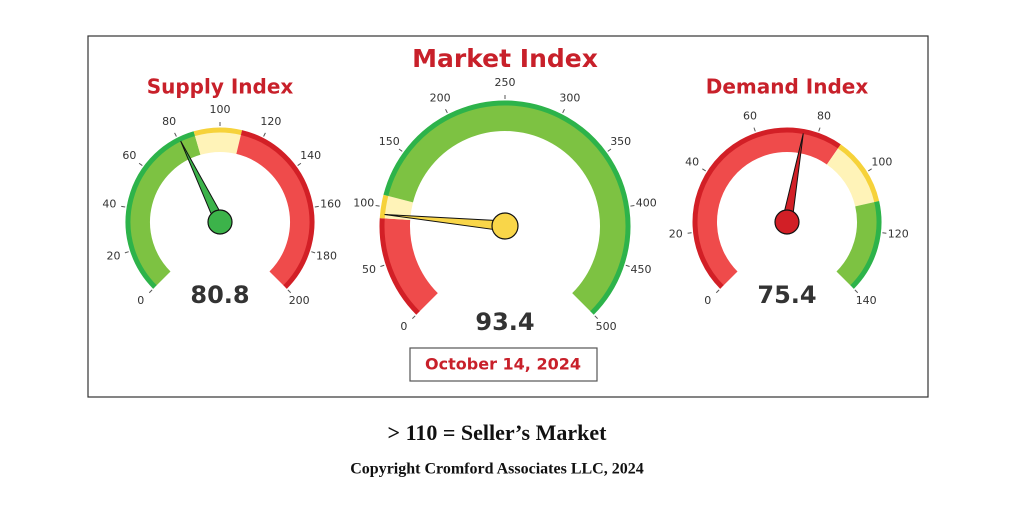 This screenshot has height=525, width=1024. I want to click on date: October 14, 2024, so click(503, 364).